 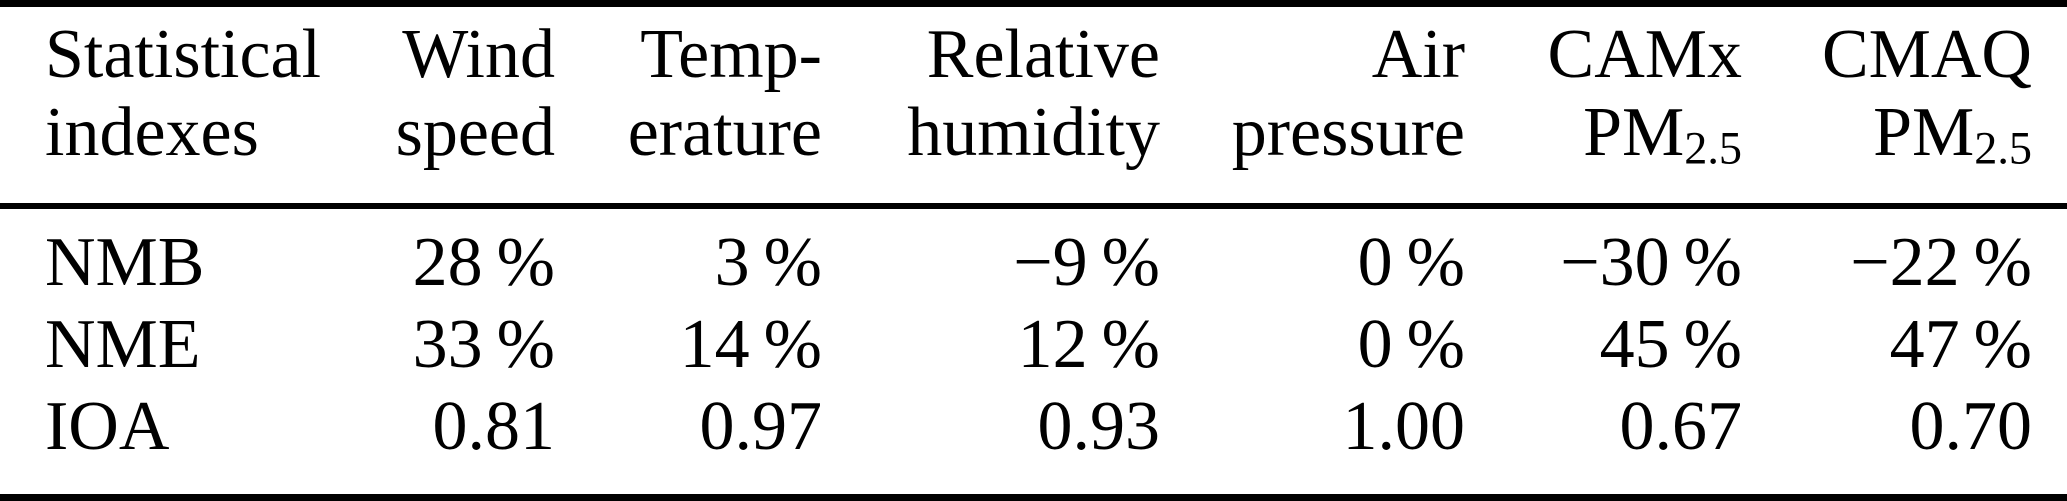 What do you see at coordinates (483, 262) in the screenshot?
I see `table-cell: 28 %` at bounding box center [483, 262].